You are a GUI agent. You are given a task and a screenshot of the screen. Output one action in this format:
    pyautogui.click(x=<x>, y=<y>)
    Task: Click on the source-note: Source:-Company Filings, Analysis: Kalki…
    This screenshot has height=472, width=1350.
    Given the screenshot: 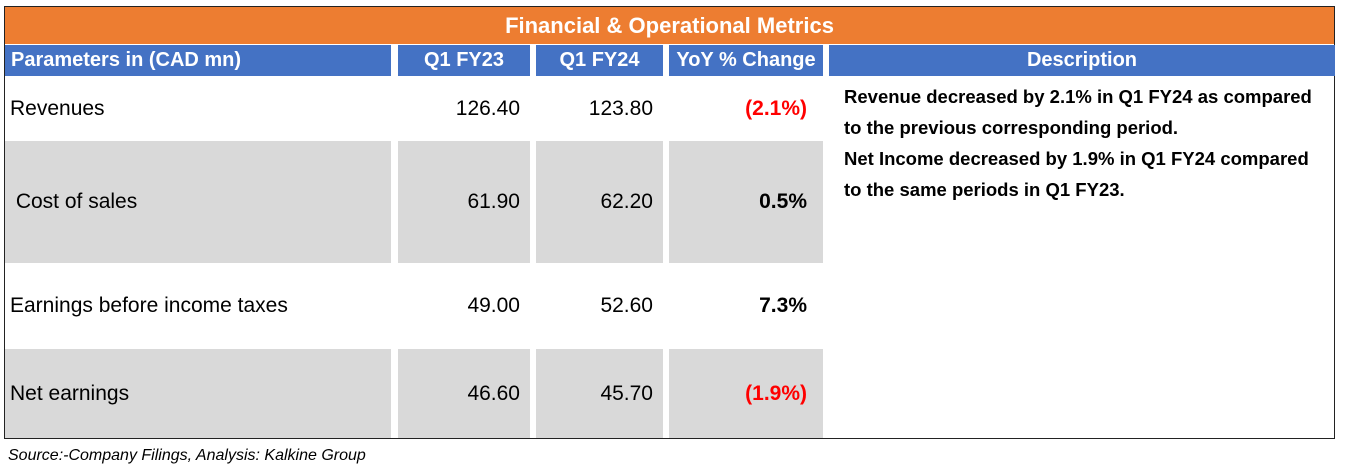 What is the action you would take?
    pyautogui.click(x=187, y=455)
    